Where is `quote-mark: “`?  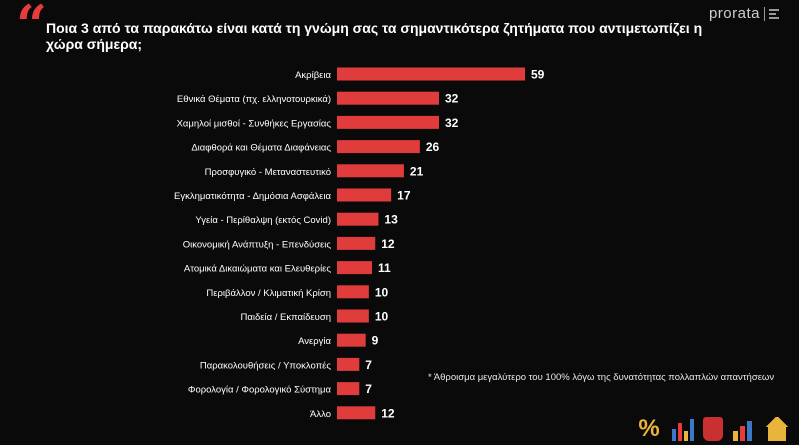
quote-mark: “ is located at coordinates (32, 28).